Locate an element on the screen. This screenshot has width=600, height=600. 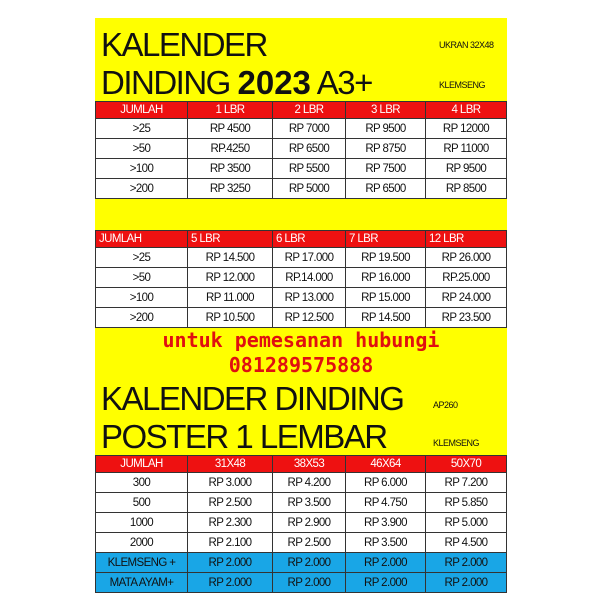
quantity-cell: 500 is located at coordinates (141, 502).